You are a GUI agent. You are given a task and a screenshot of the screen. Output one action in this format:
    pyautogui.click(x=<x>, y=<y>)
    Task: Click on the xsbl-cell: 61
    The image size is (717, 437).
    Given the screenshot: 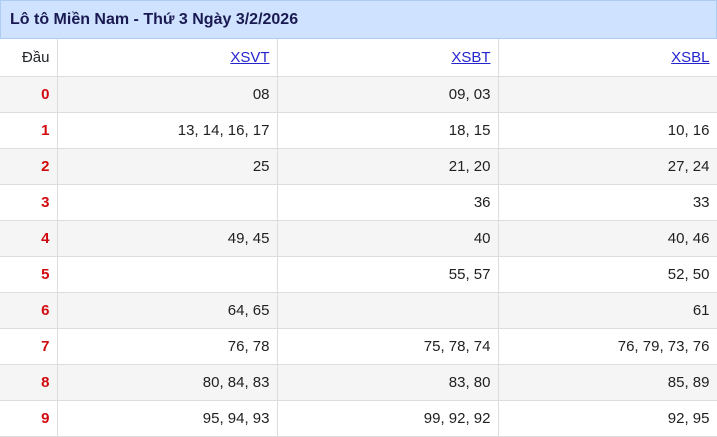 What is the action you would take?
    pyautogui.click(x=607, y=310)
    